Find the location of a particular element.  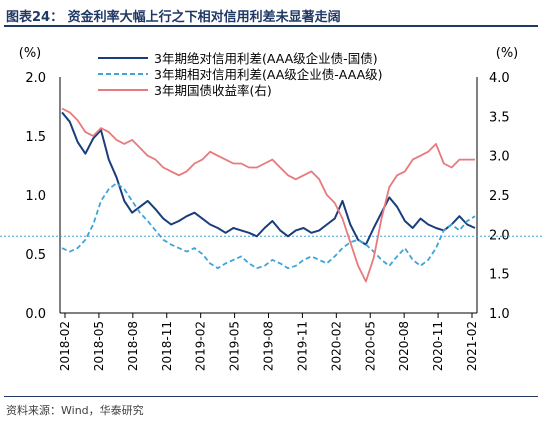

right-tick-label: 2.0 is located at coordinates (499, 235).